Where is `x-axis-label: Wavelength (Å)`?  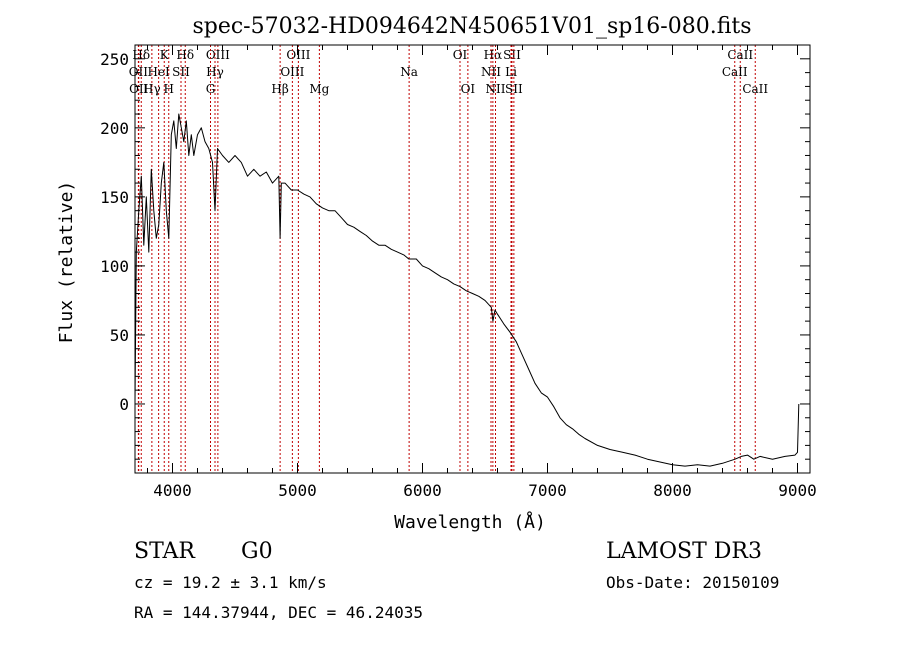 x-axis-label: Wavelength (Å) is located at coordinates (470, 522).